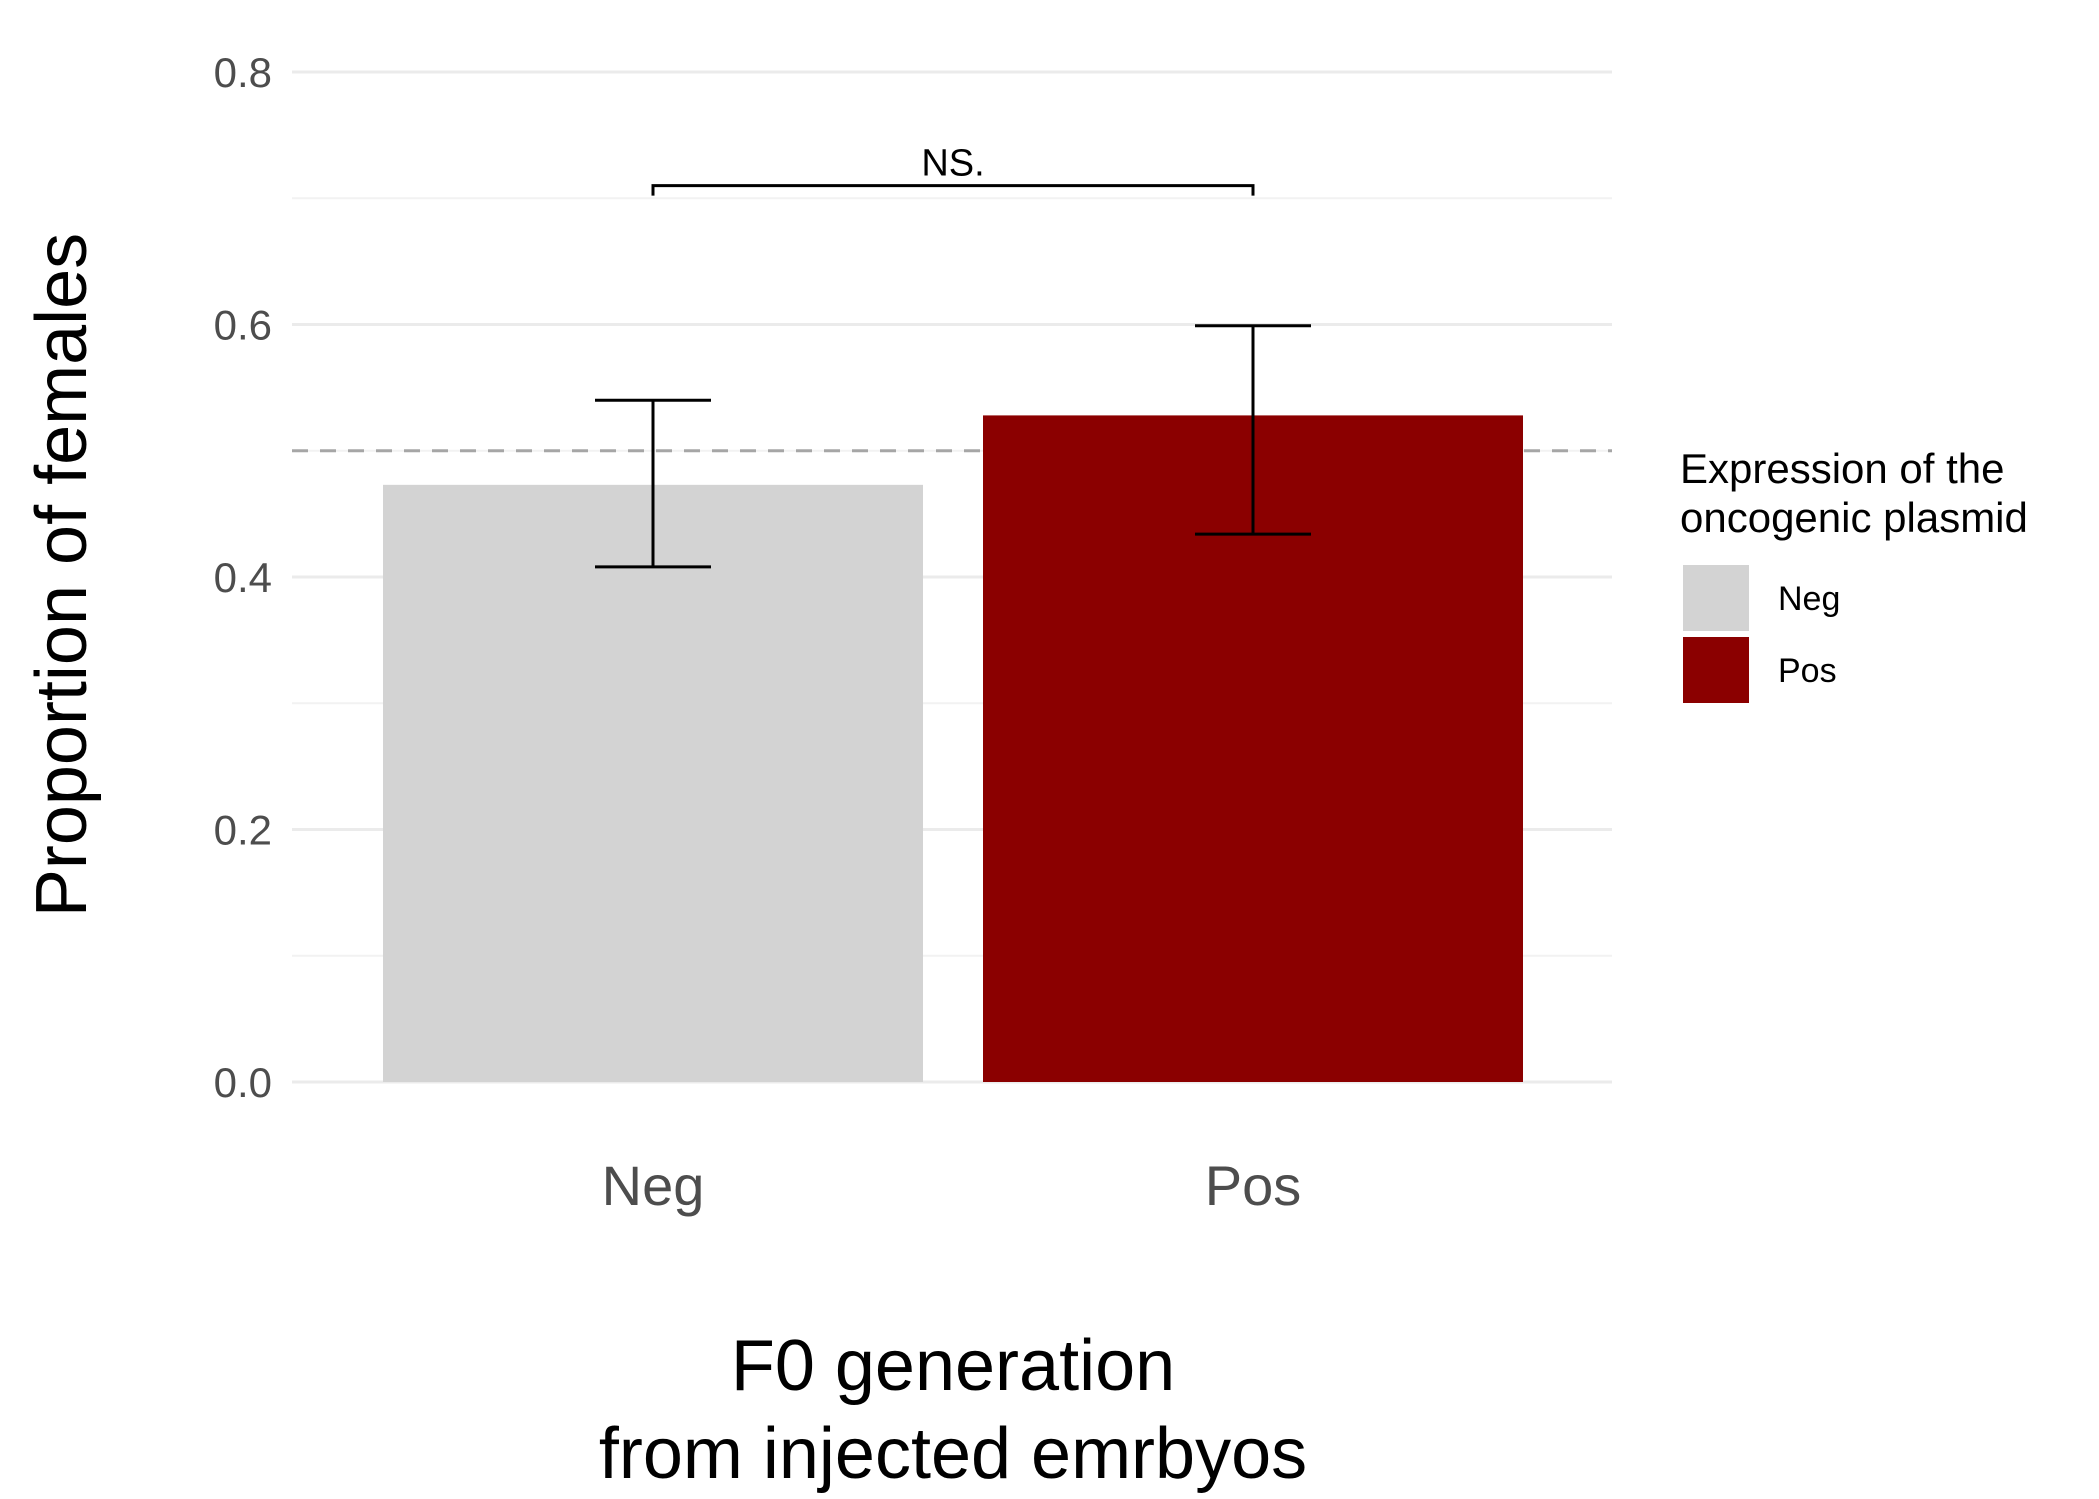 The height and width of the screenshot is (1499, 2099). What do you see at coordinates (243, 72) in the screenshot?
I see `y-tick-label-4: 0.8` at bounding box center [243, 72].